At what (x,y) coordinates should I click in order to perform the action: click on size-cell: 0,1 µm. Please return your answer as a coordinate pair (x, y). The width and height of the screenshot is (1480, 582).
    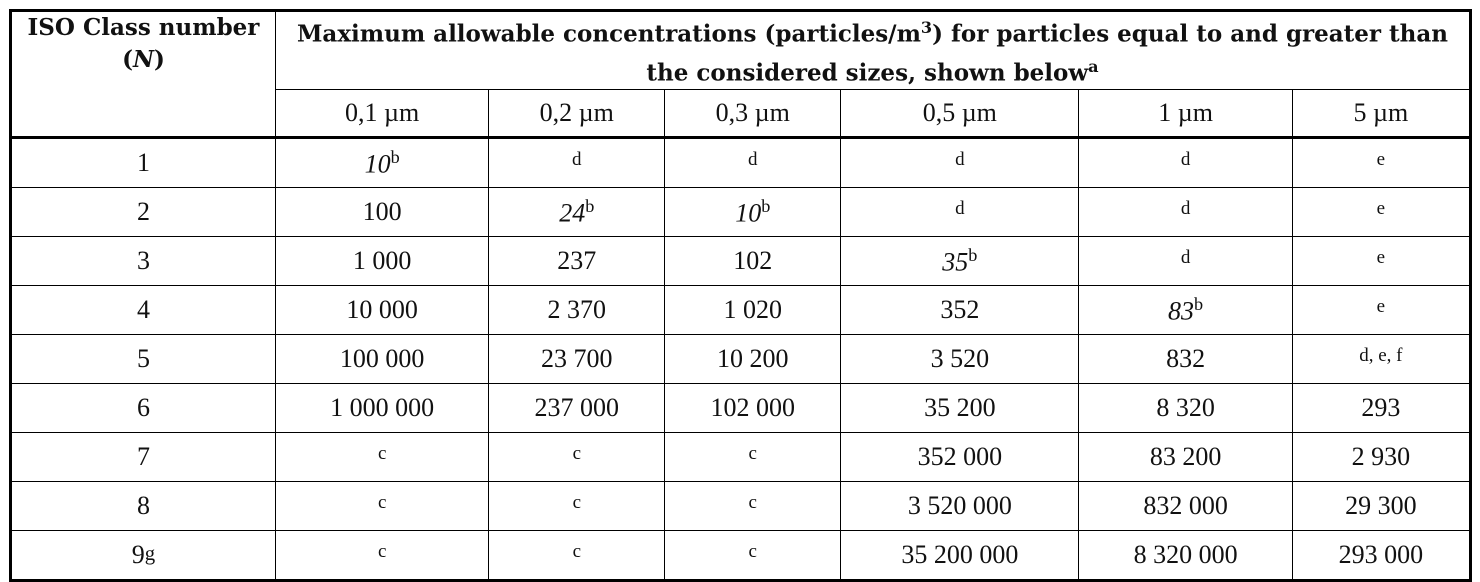
    Looking at the image, I should click on (382, 114).